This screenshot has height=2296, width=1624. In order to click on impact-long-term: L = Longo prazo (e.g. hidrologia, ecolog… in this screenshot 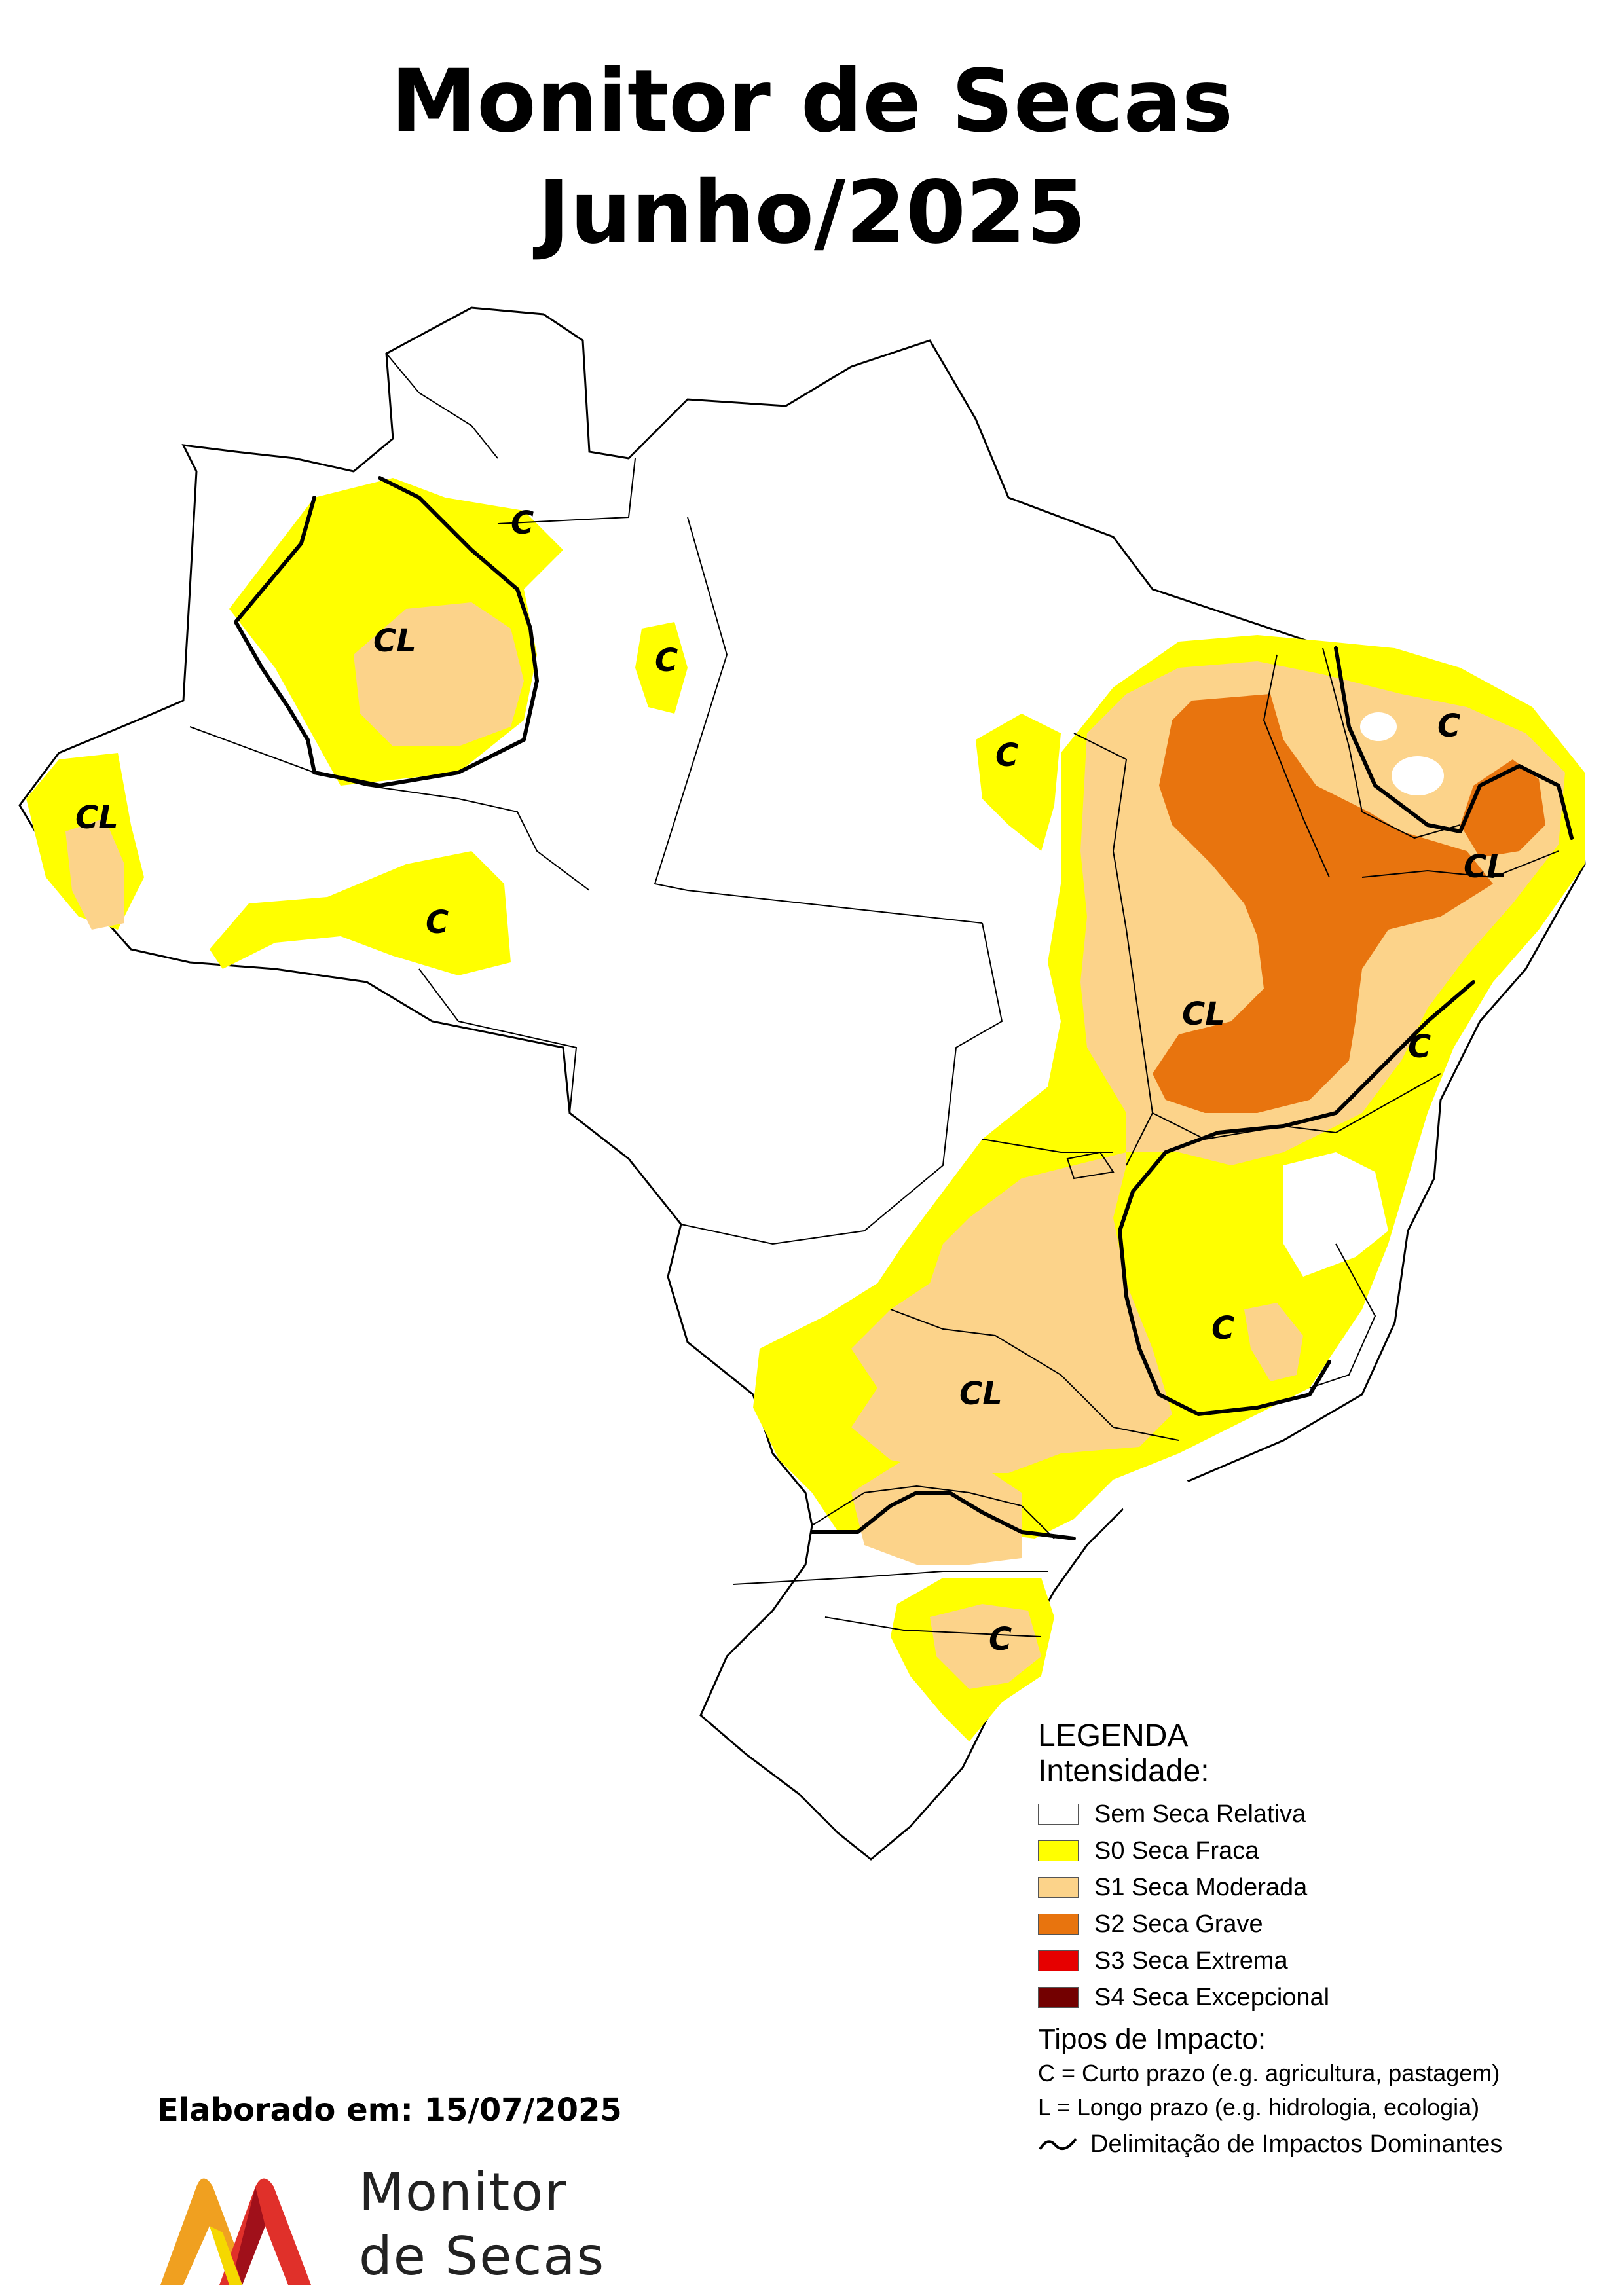, I will do `click(1259, 2107)`.